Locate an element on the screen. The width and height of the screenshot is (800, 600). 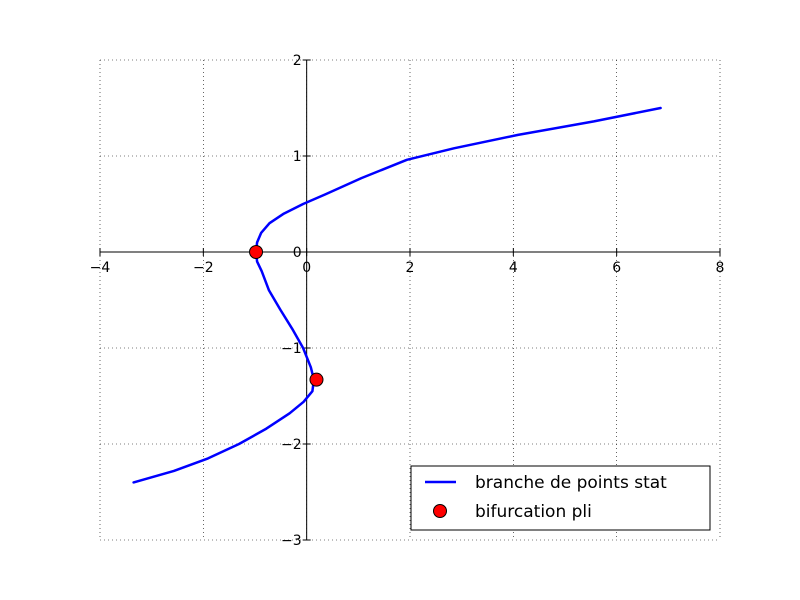
y-tick-label-4: 1 is located at coordinates (297, 157).